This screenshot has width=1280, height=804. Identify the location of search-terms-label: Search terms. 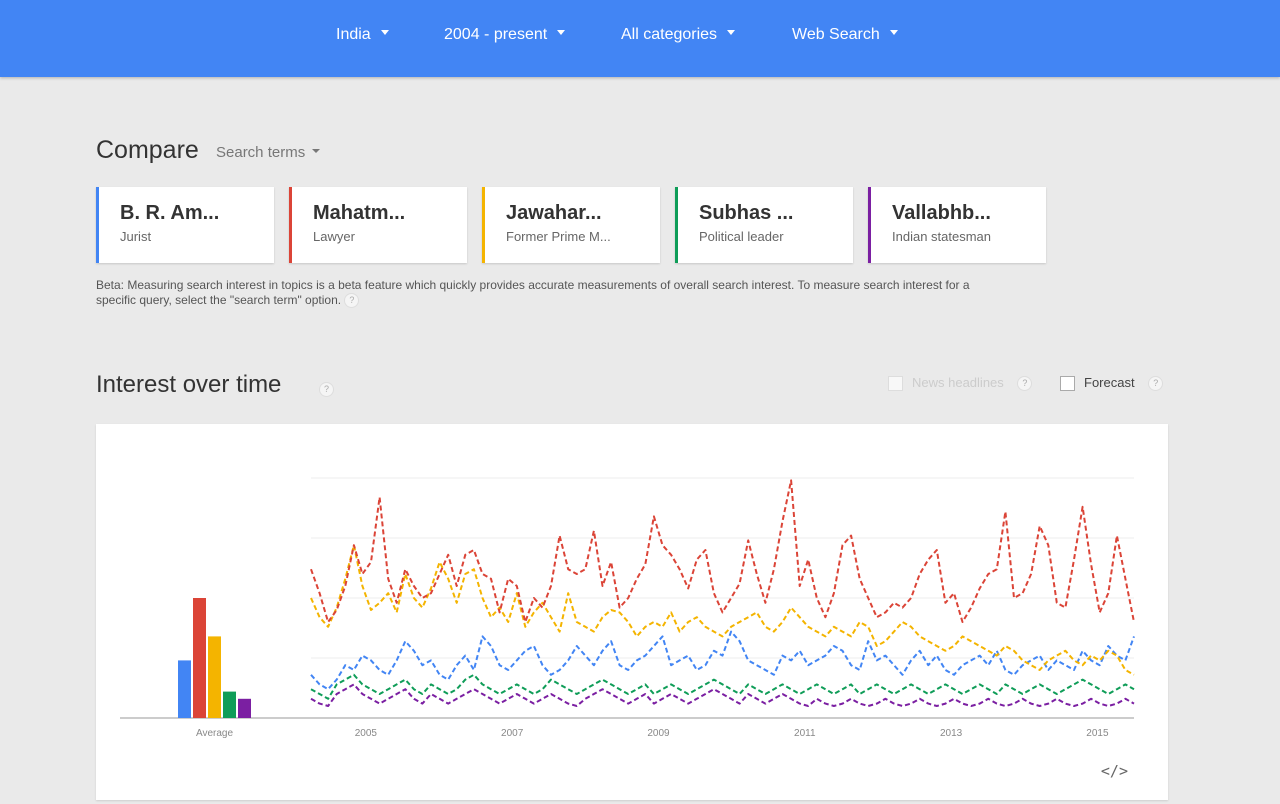
(261, 152).